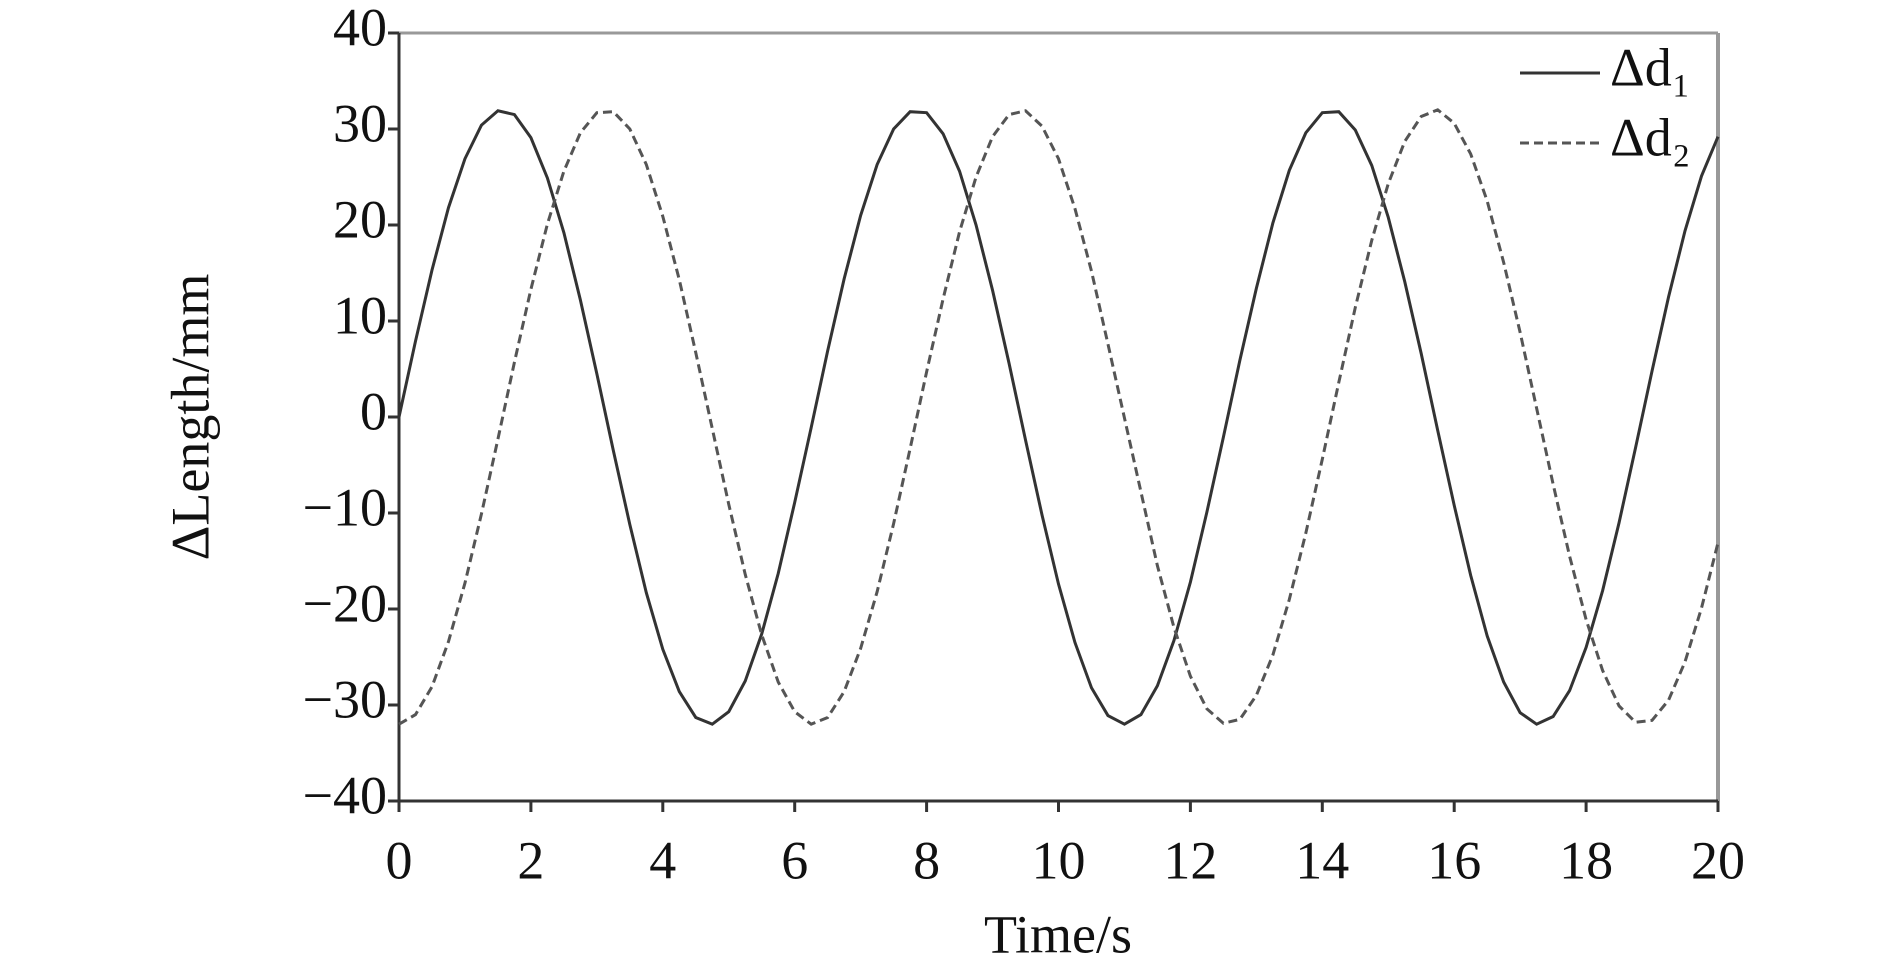 This screenshot has width=1890, height=967. What do you see at coordinates (345, 699) in the screenshot?
I see `y-tick-label: −30` at bounding box center [345, 699].